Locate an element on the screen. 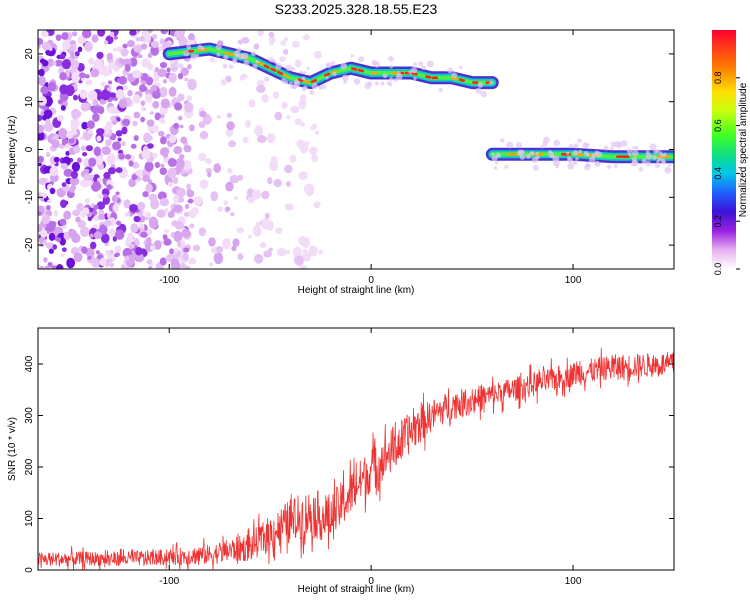 This screenshot has width=750, height=600. spectrogram-y-tick-label: 20 is located at coordinates (29, 54).